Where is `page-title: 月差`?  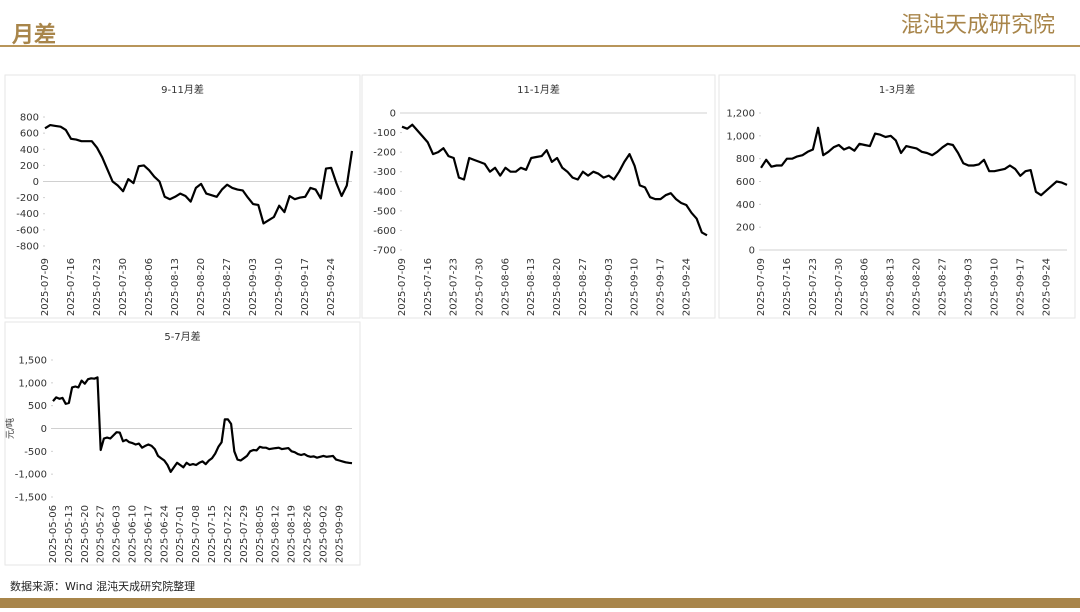 page-title: 月差 is located at coordinates (33, 35).